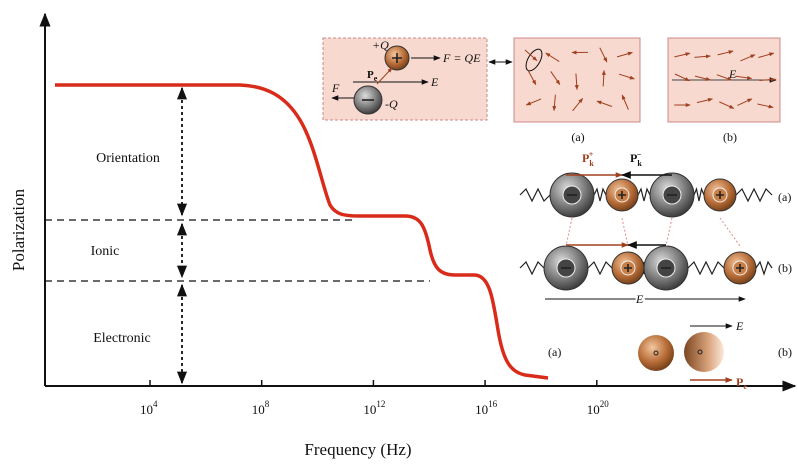 The image size is (798, 465). I want to click on tick-exponent: 12, so click(380, 404).